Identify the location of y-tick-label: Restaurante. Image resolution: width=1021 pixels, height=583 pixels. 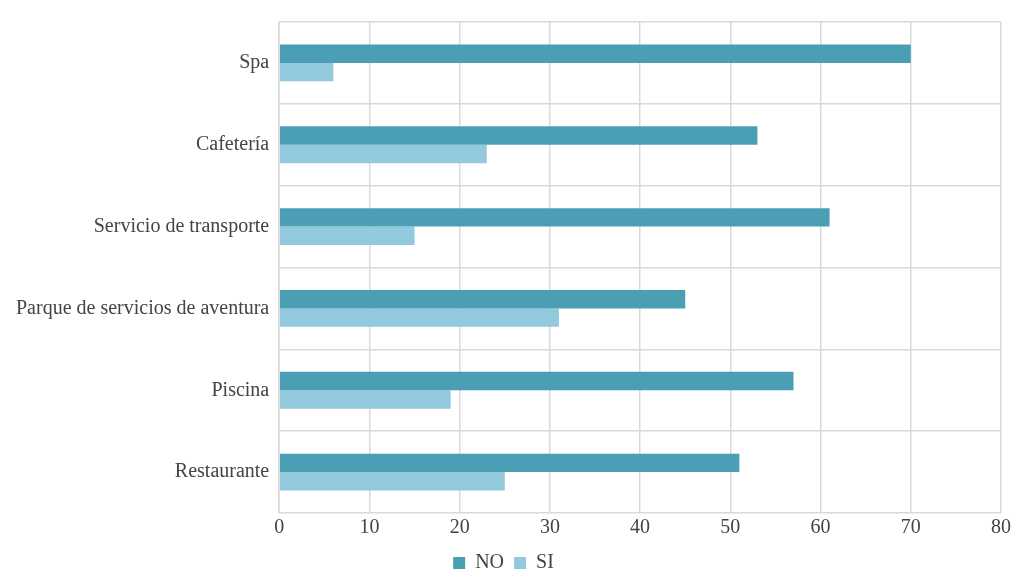
(222, 470).